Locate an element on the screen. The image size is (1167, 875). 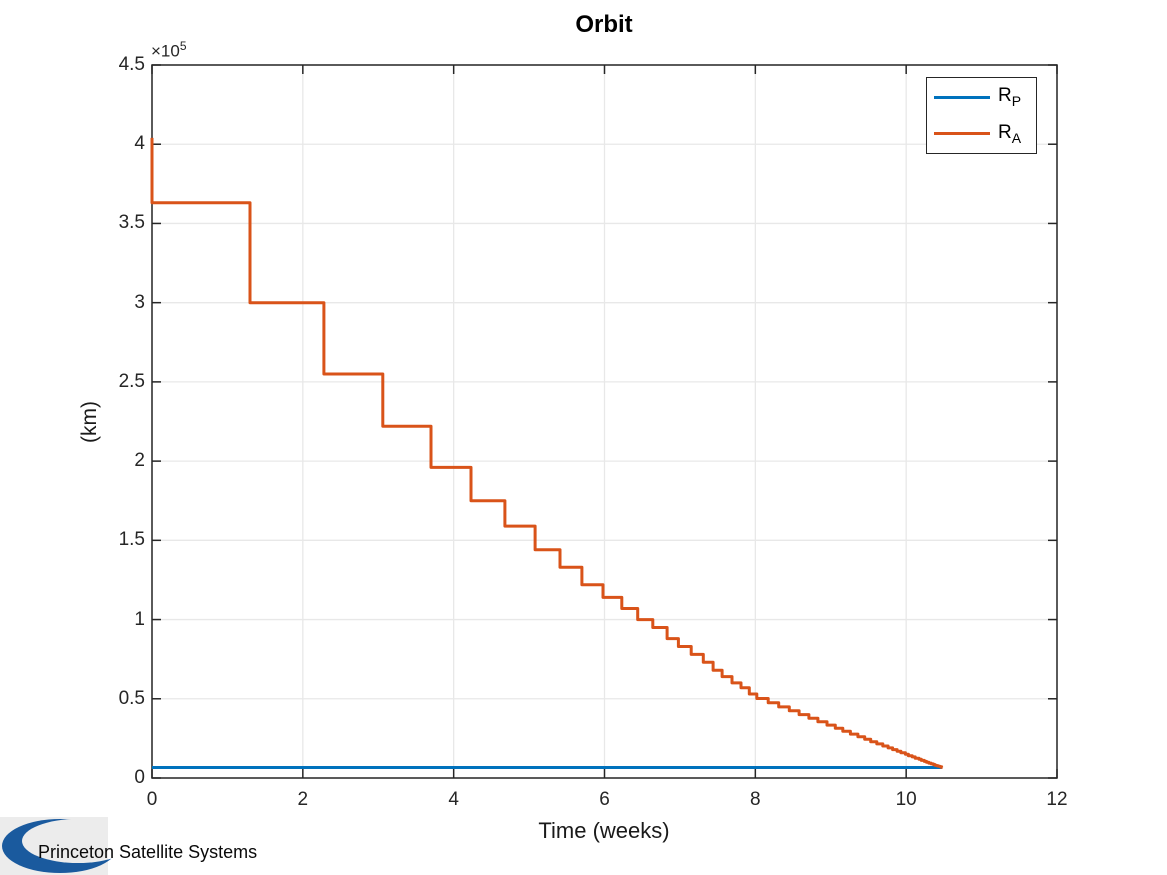
y-tick-label: 0.5 is located at coordinates (131, 698).